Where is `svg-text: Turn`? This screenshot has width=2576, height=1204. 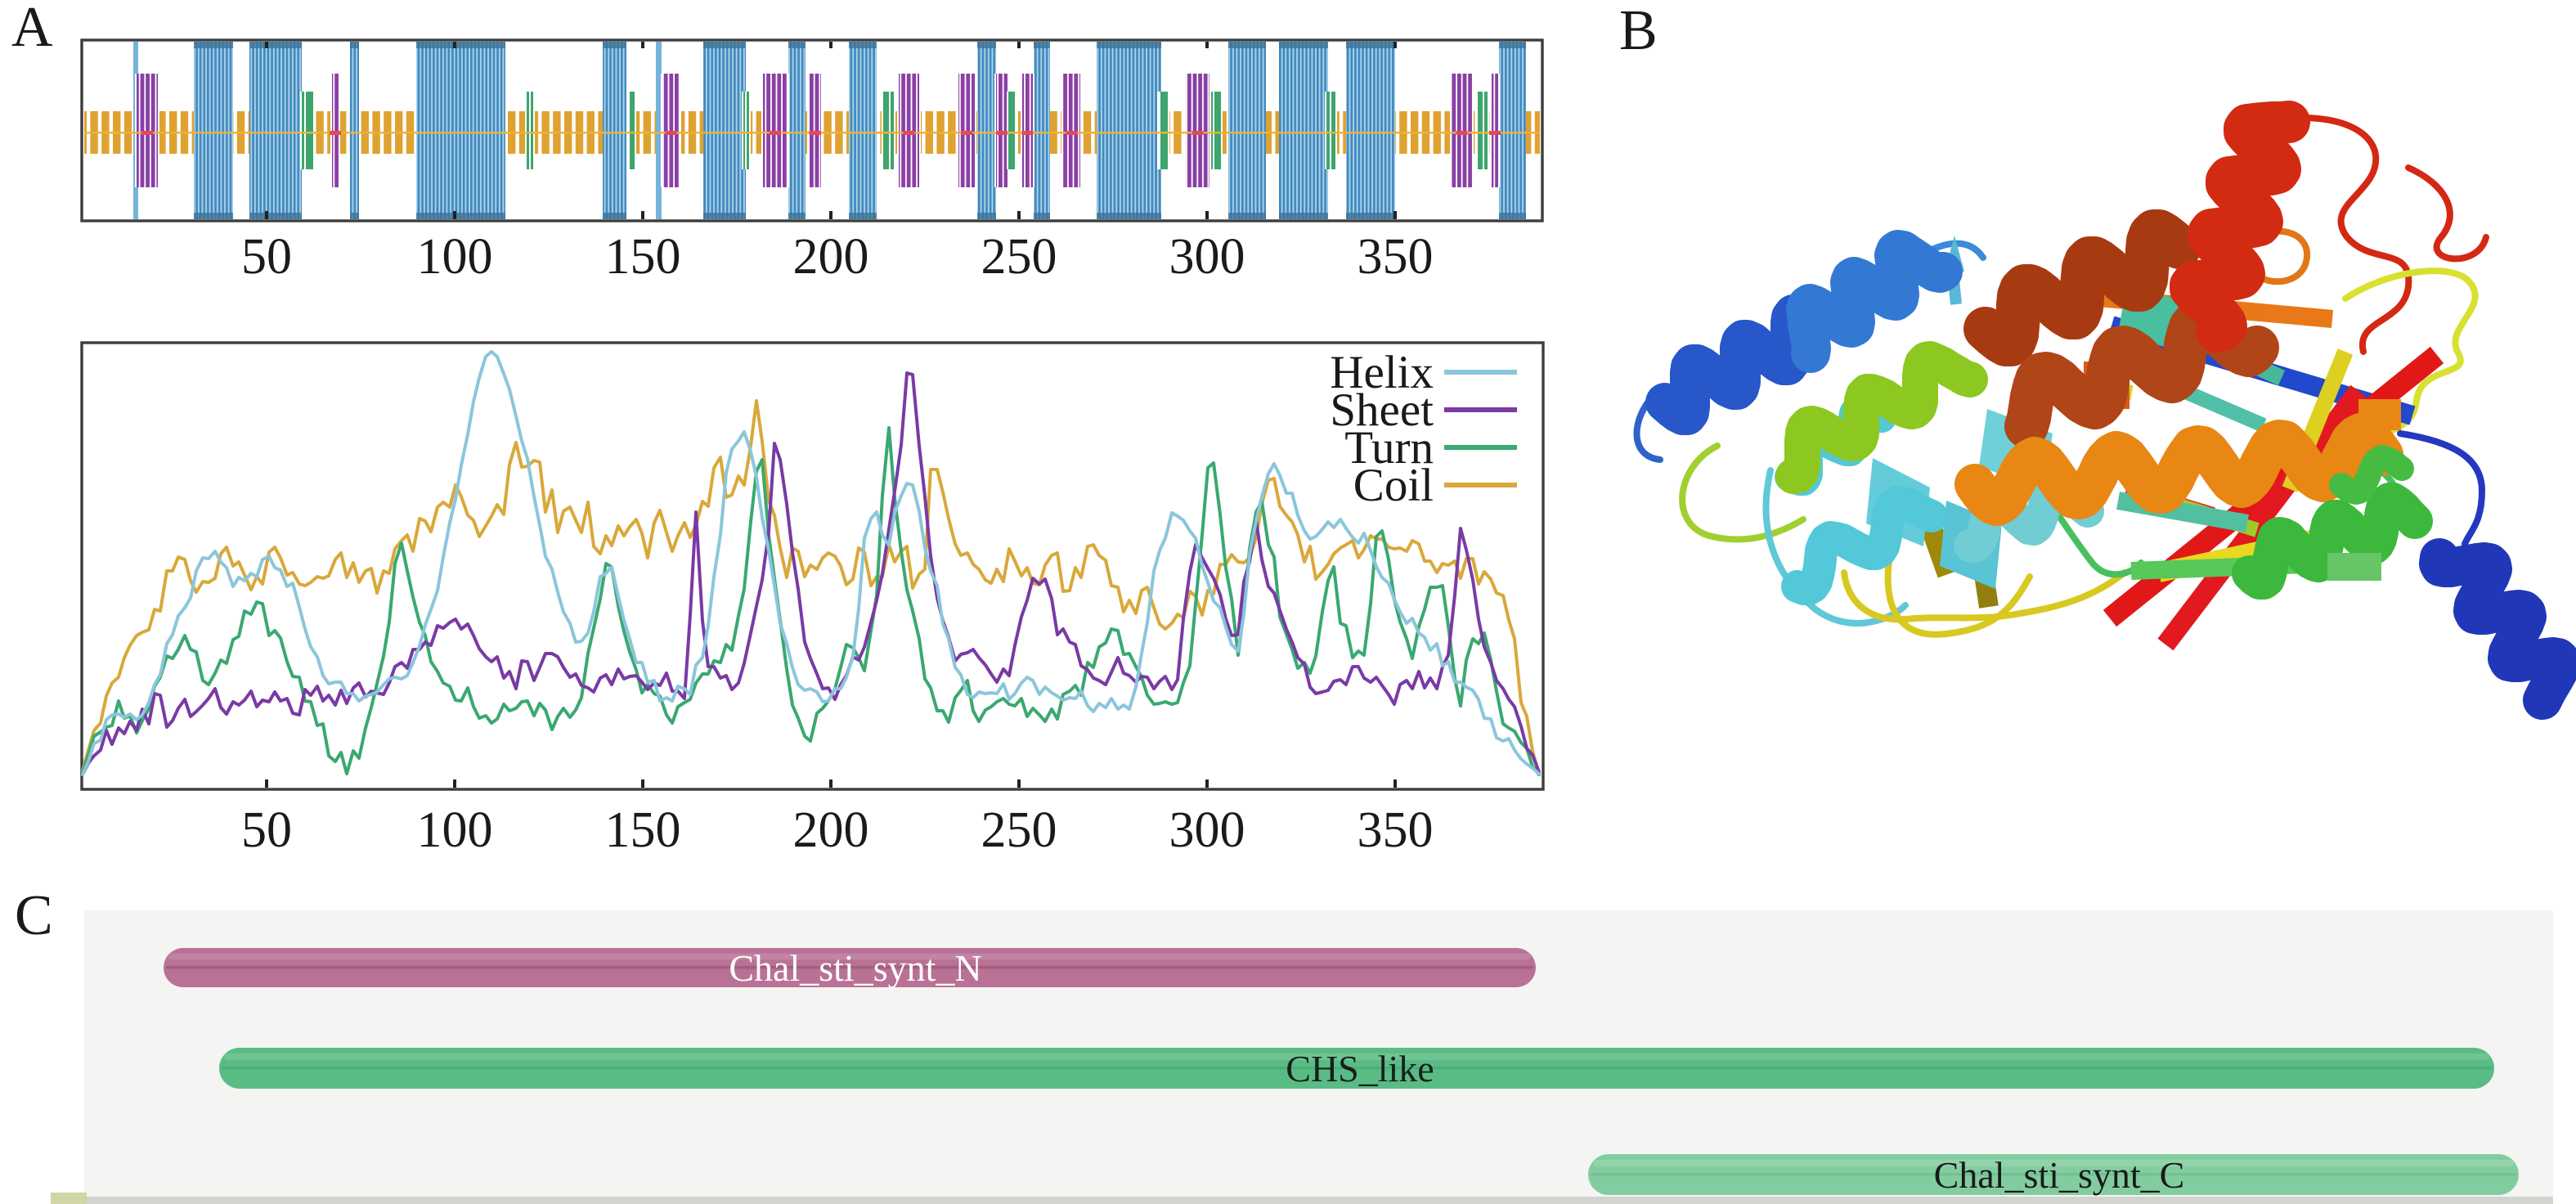
svg-text: Turn is located at coordinates (1389, 448).